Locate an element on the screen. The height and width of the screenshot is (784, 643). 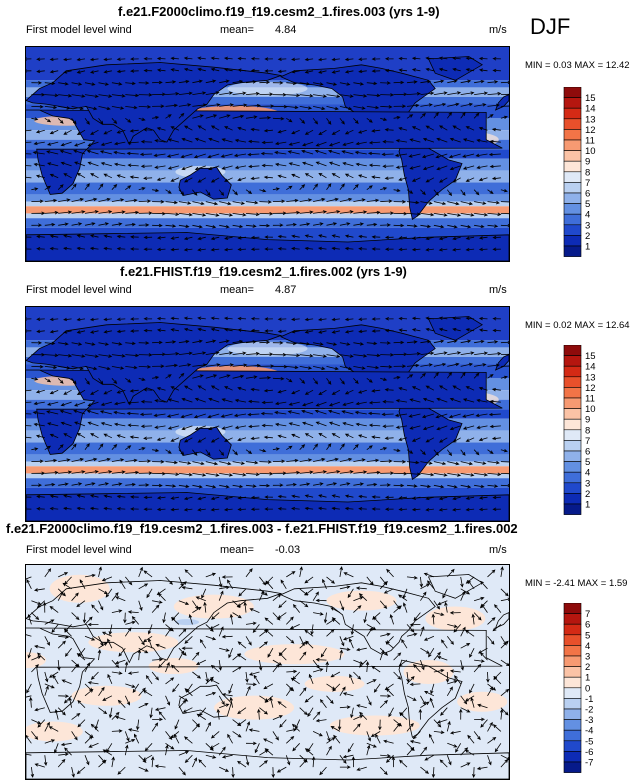
panel-1-units: m/s is located at coordinates (498, 30).